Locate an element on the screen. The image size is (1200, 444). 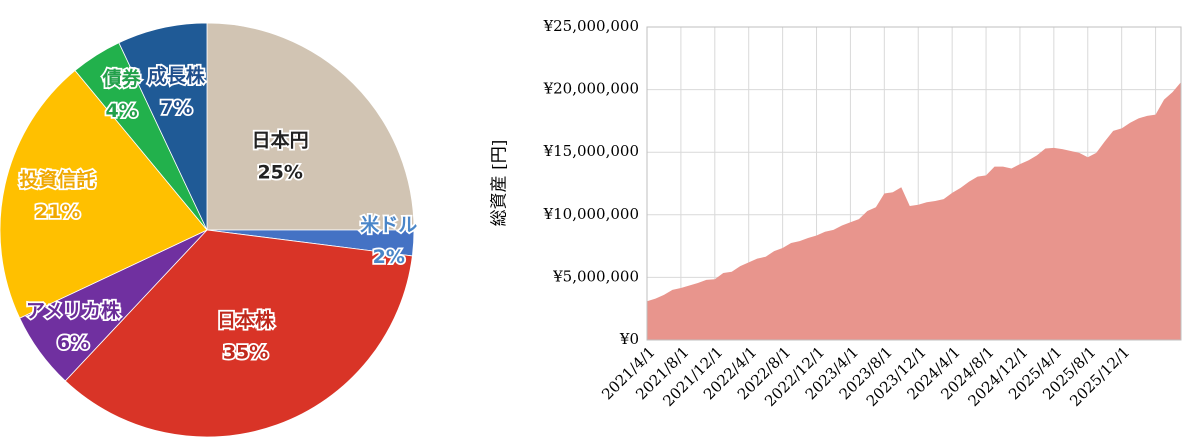
pie-slice-percent: 35% is located at coordinates (245, 353).